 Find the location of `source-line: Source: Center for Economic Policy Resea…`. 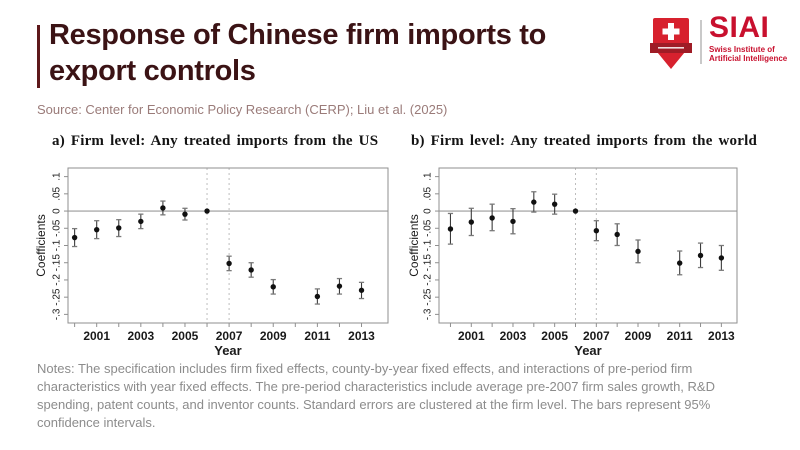

source-line: Source: Center for Economic Policy Resea… is located at coordinates (242, 109).